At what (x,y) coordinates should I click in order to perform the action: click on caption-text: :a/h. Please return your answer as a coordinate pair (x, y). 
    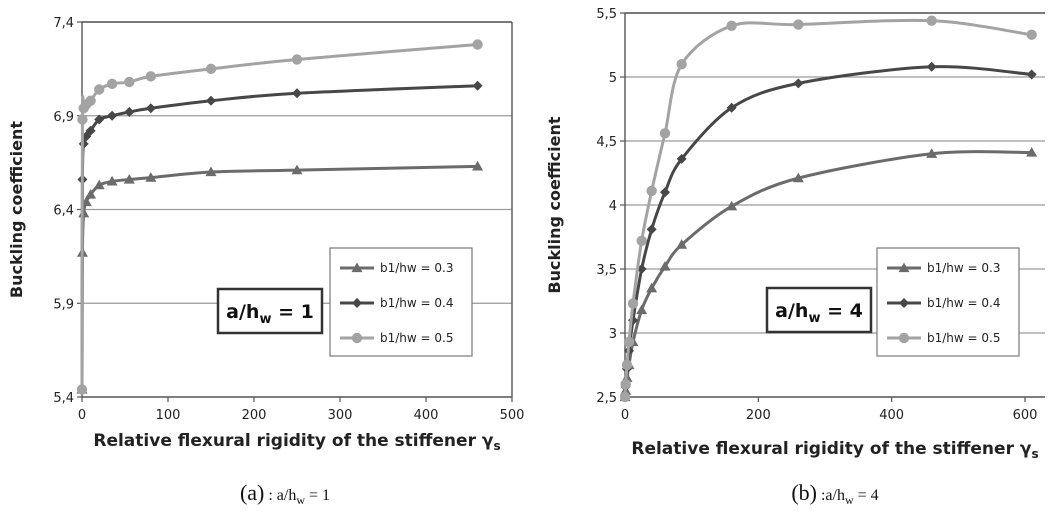
    Looking at the image, I should click on (831, 495).